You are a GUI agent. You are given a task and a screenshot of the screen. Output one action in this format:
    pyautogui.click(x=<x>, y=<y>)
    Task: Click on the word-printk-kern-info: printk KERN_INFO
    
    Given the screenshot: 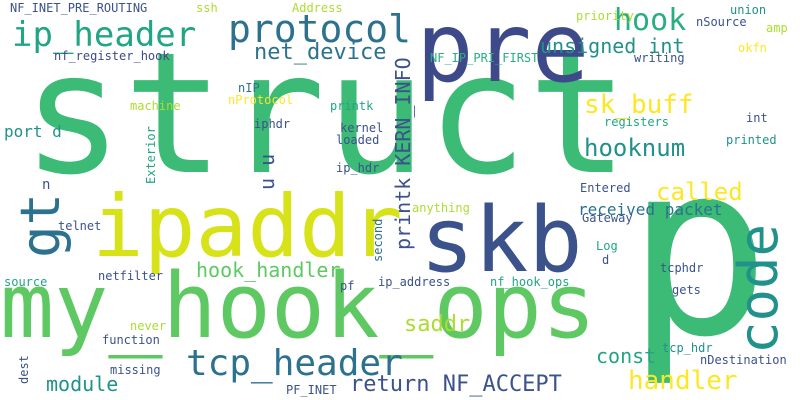 What is the action you would take?
    pyautogui.click(x=403, y=153)
    